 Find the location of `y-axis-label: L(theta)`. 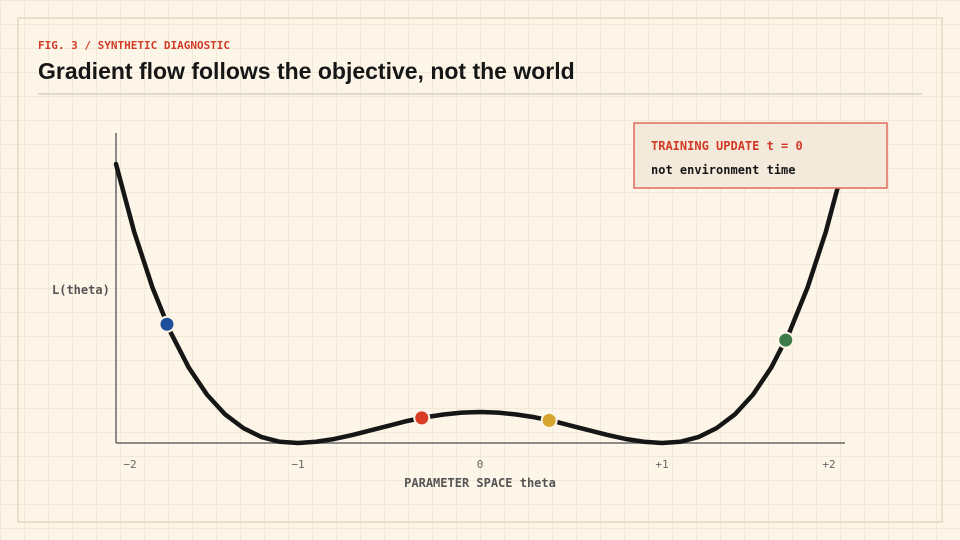

y-axis-label: L(theta) is located at coordinates (81, 290).